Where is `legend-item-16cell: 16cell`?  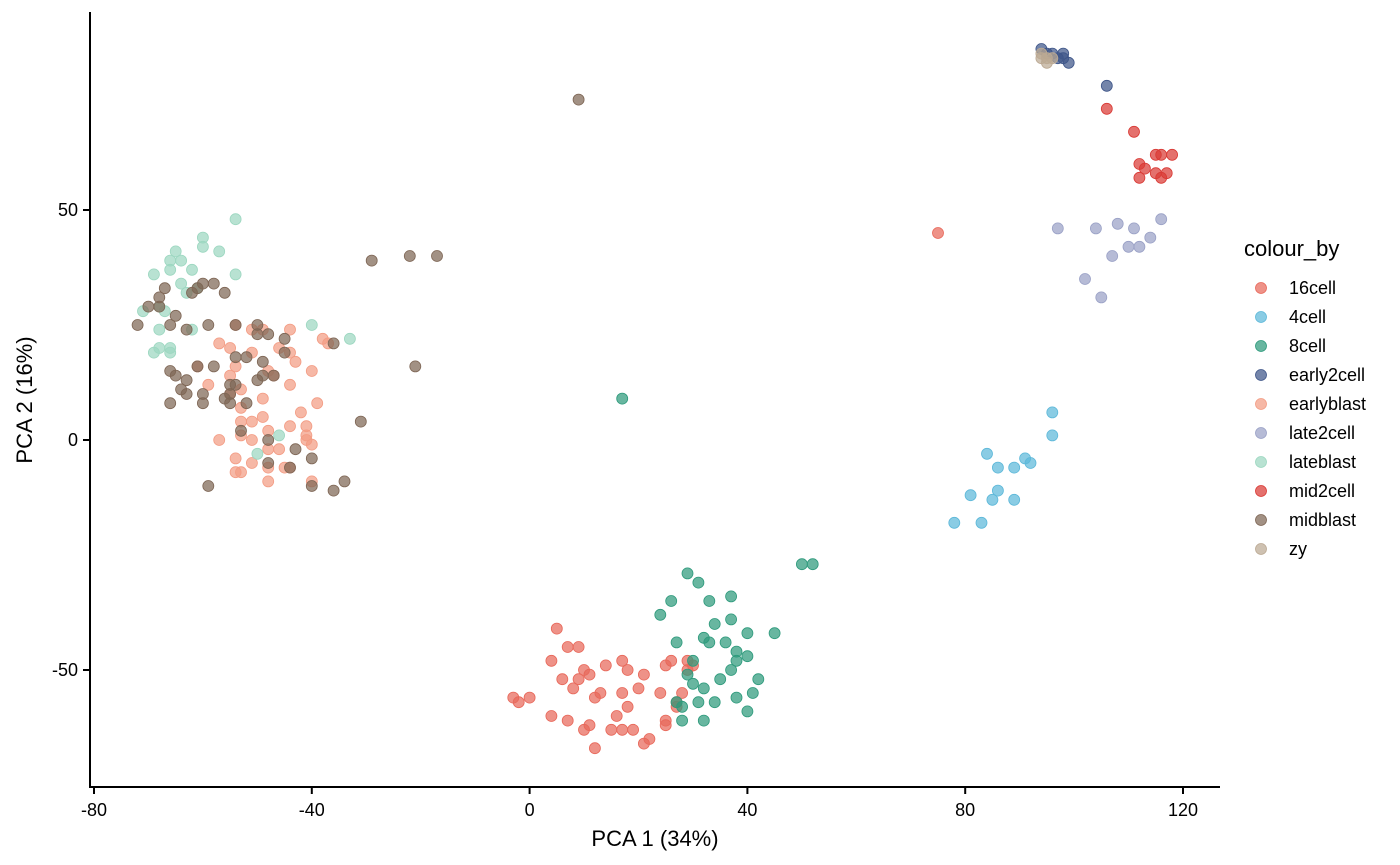
legend-item-16cell: 16cell is located at coordinates (1295, 288).